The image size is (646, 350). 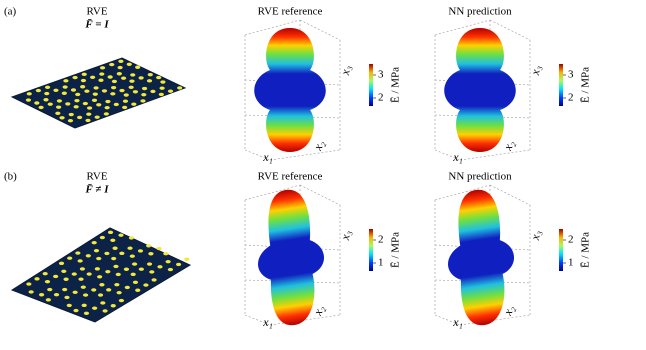 What do you see at coordinates (323, 85) in the screenshot?
I see `surface-plot: RVE reference x₁ x₂ x₃ 2 3 Ē / MPa` at bounding box center [323, 85].